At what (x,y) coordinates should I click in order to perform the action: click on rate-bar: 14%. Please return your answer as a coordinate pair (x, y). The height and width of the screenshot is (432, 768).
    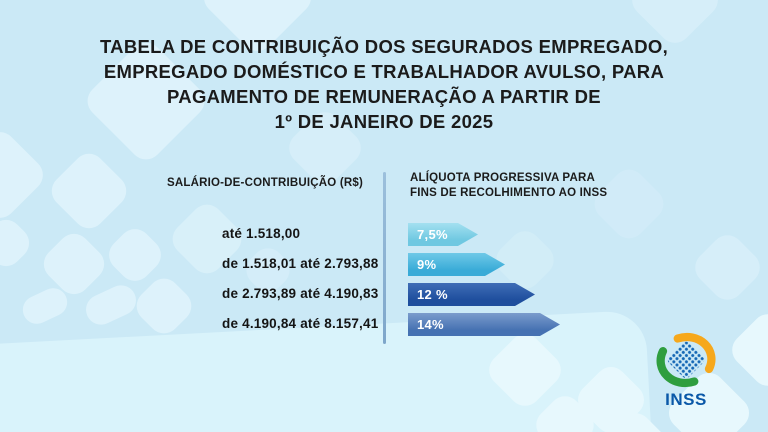
    Looking at the image, I should click on (484, 324).